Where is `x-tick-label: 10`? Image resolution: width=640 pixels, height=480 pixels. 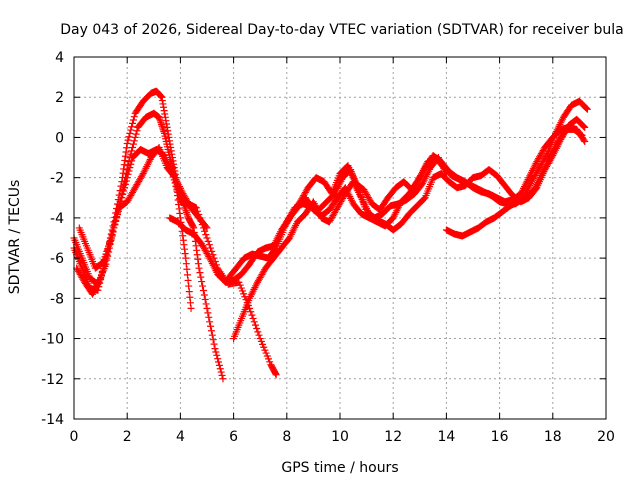 x-tick-label: 10 is located at coordinates (340, 437).